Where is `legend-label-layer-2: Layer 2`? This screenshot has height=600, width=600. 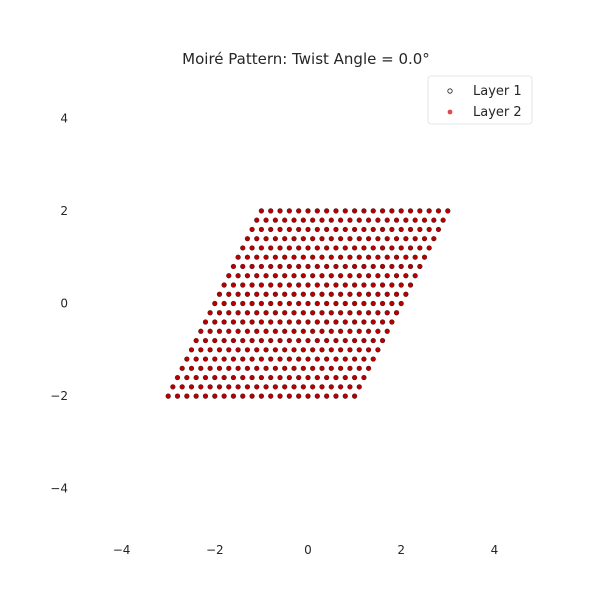
legend-label-layer-2: Layer 2 is located at coordinates (497, 112).